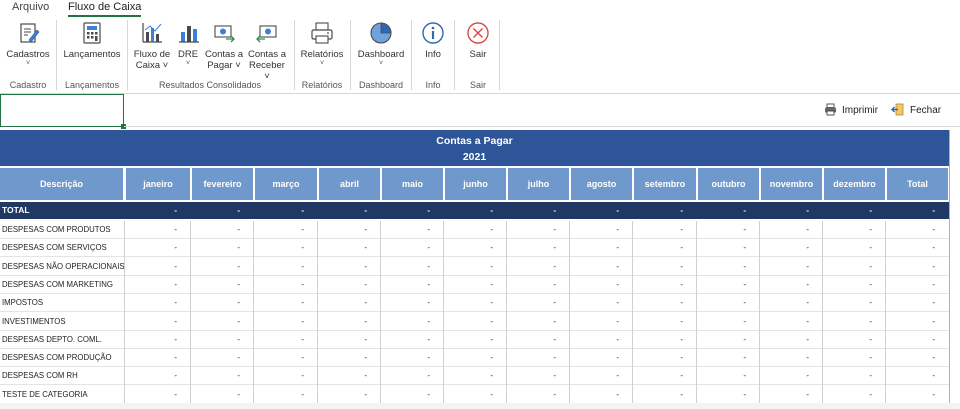 The width and height of the screenshot is (960, 409). Describe the element at coordinates (31, 7) in the screenshot. I see `tab-arquivo: Arquivo` at that location.